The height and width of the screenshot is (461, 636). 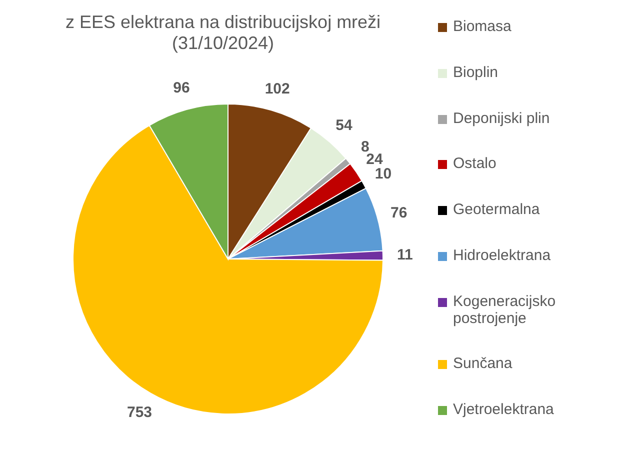 I want to click on legend-label: Deponijski plin, so click(x=501, y=118).